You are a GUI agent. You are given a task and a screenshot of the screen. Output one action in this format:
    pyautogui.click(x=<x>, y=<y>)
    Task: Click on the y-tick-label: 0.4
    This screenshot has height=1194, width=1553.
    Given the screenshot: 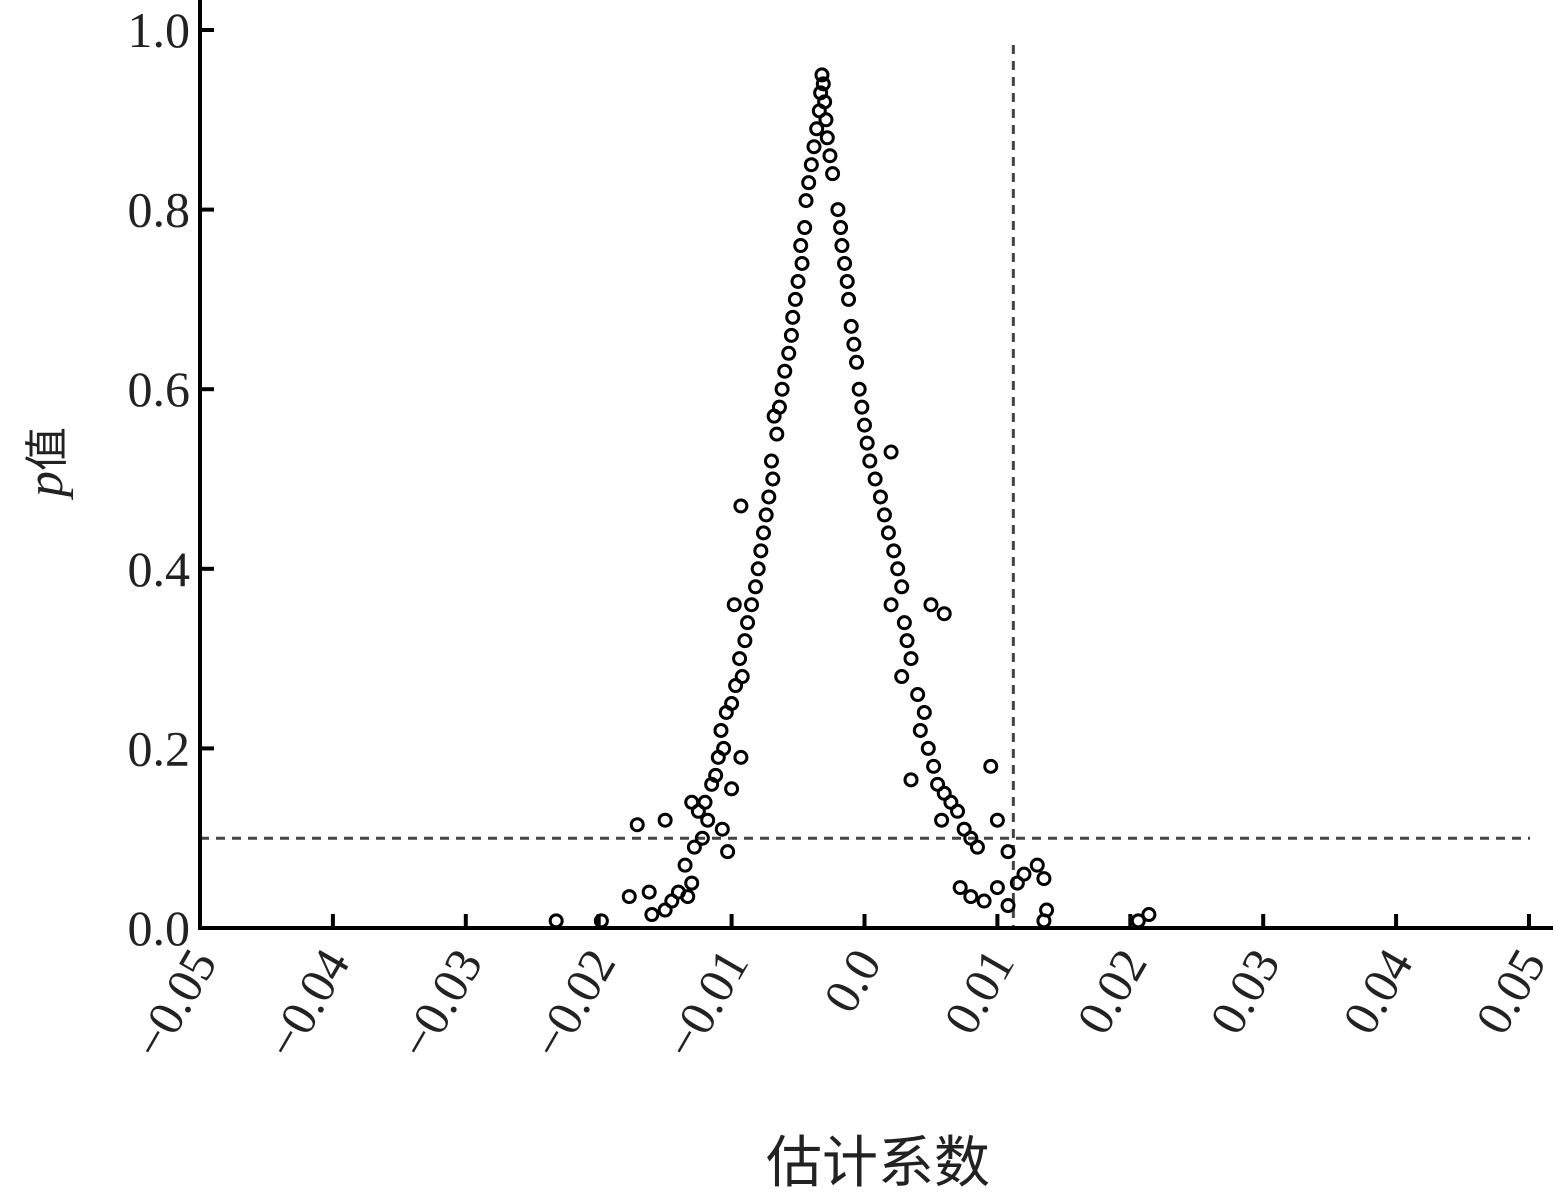 What is the action you would take?
    pyautogui.click(x=159, y=569)
    